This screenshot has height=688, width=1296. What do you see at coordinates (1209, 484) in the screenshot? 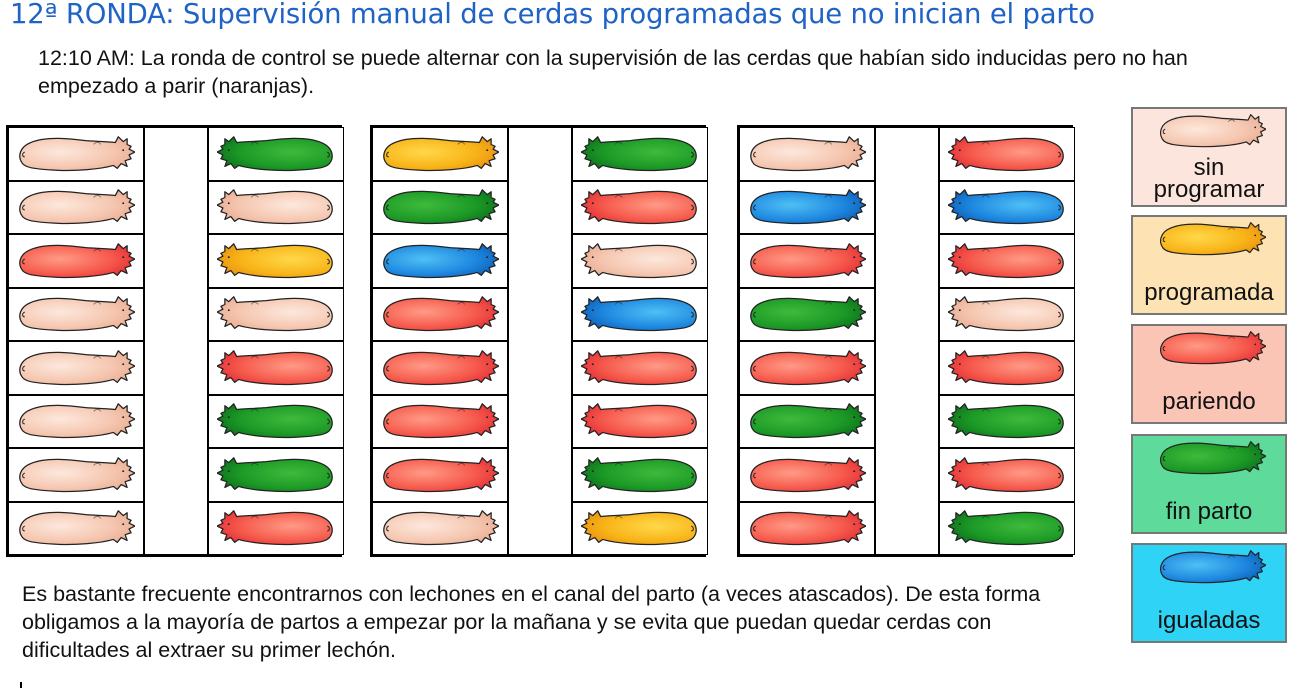
I see `legend-item-fin-parto: fin parto` at bounding box center [1209, 484].